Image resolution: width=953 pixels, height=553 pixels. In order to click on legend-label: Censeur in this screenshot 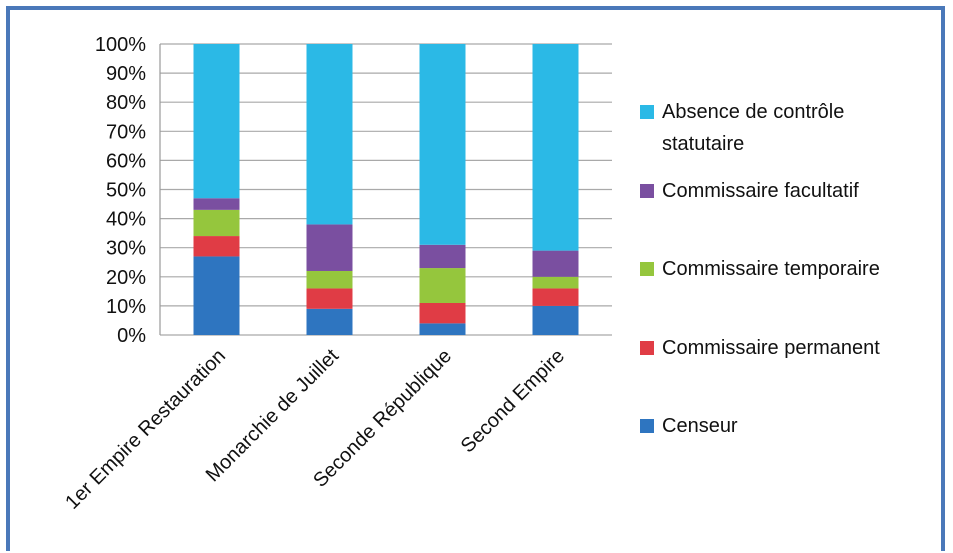, I will do `click(700, 426)`.